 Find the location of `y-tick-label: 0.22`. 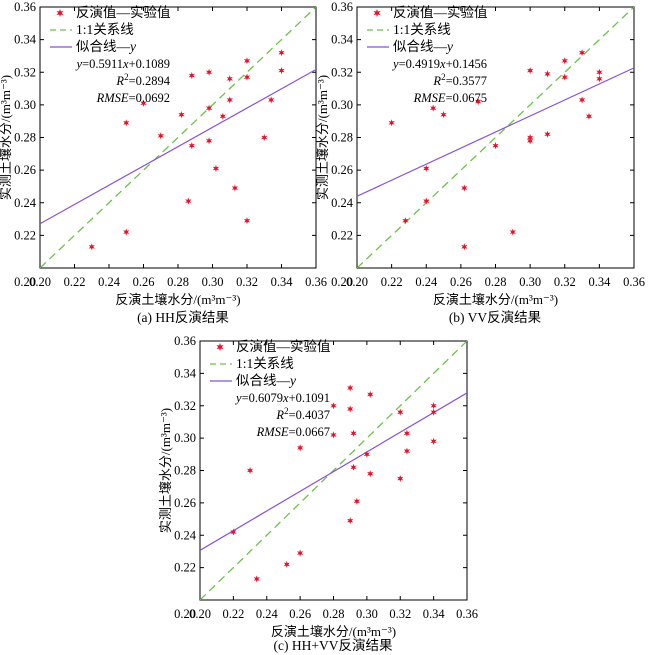

y-tick-label: 0.22 is located at coordinates (342, 235).